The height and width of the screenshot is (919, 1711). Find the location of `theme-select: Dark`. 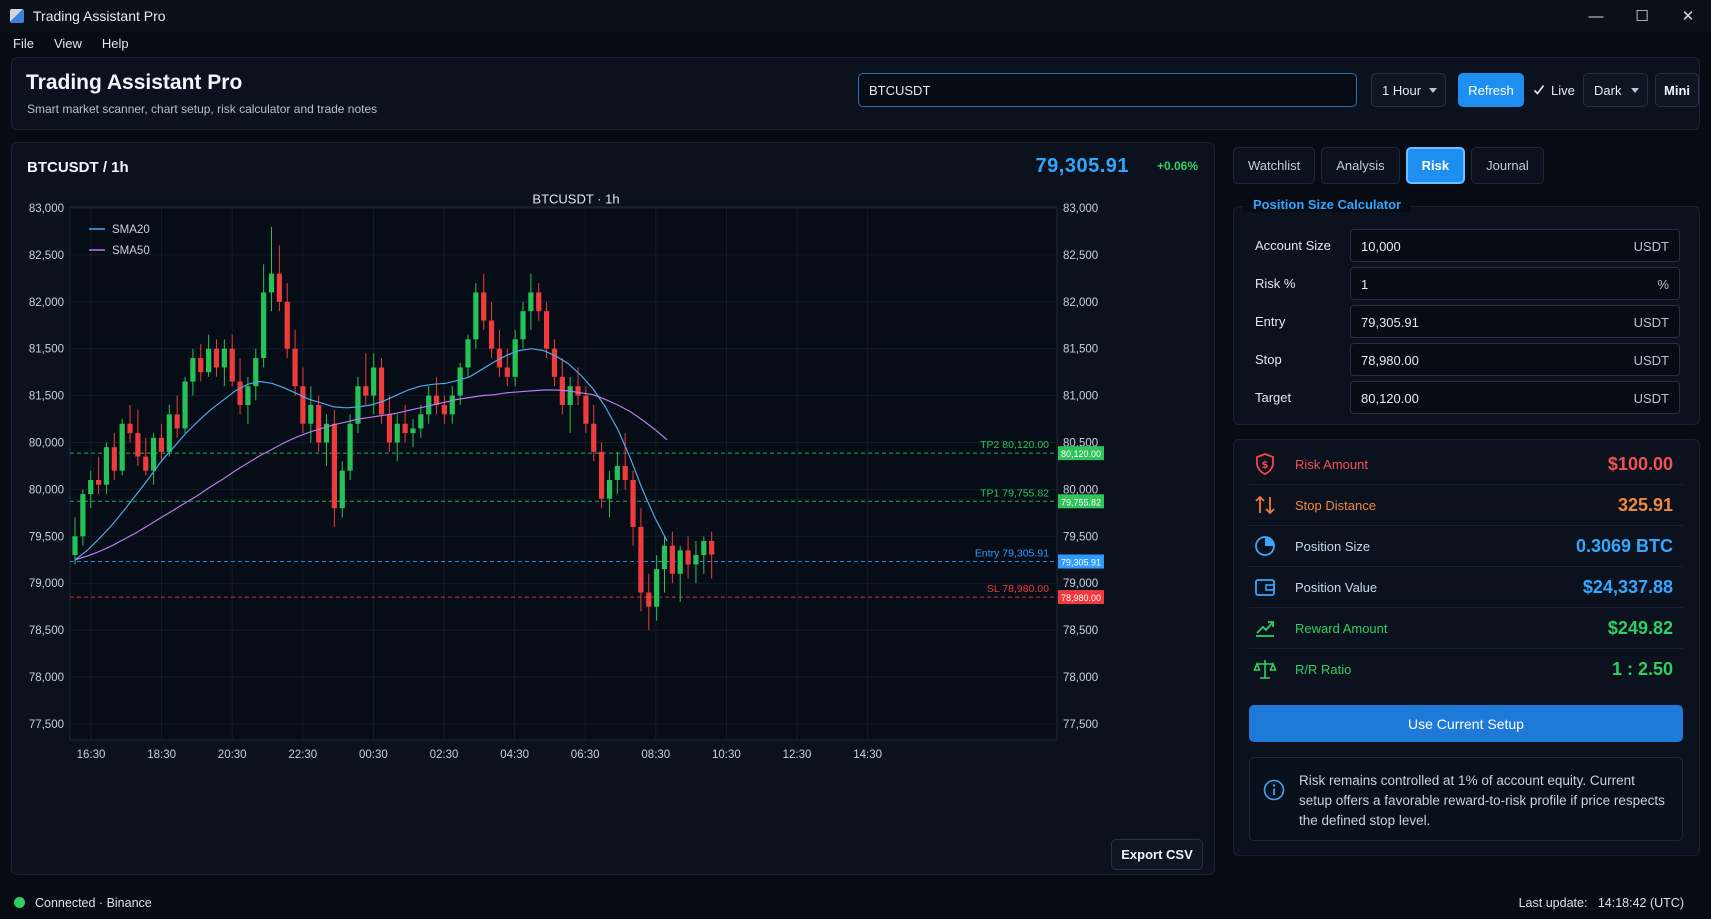

theme-select: Dark is located at coordinates (1615, 90).